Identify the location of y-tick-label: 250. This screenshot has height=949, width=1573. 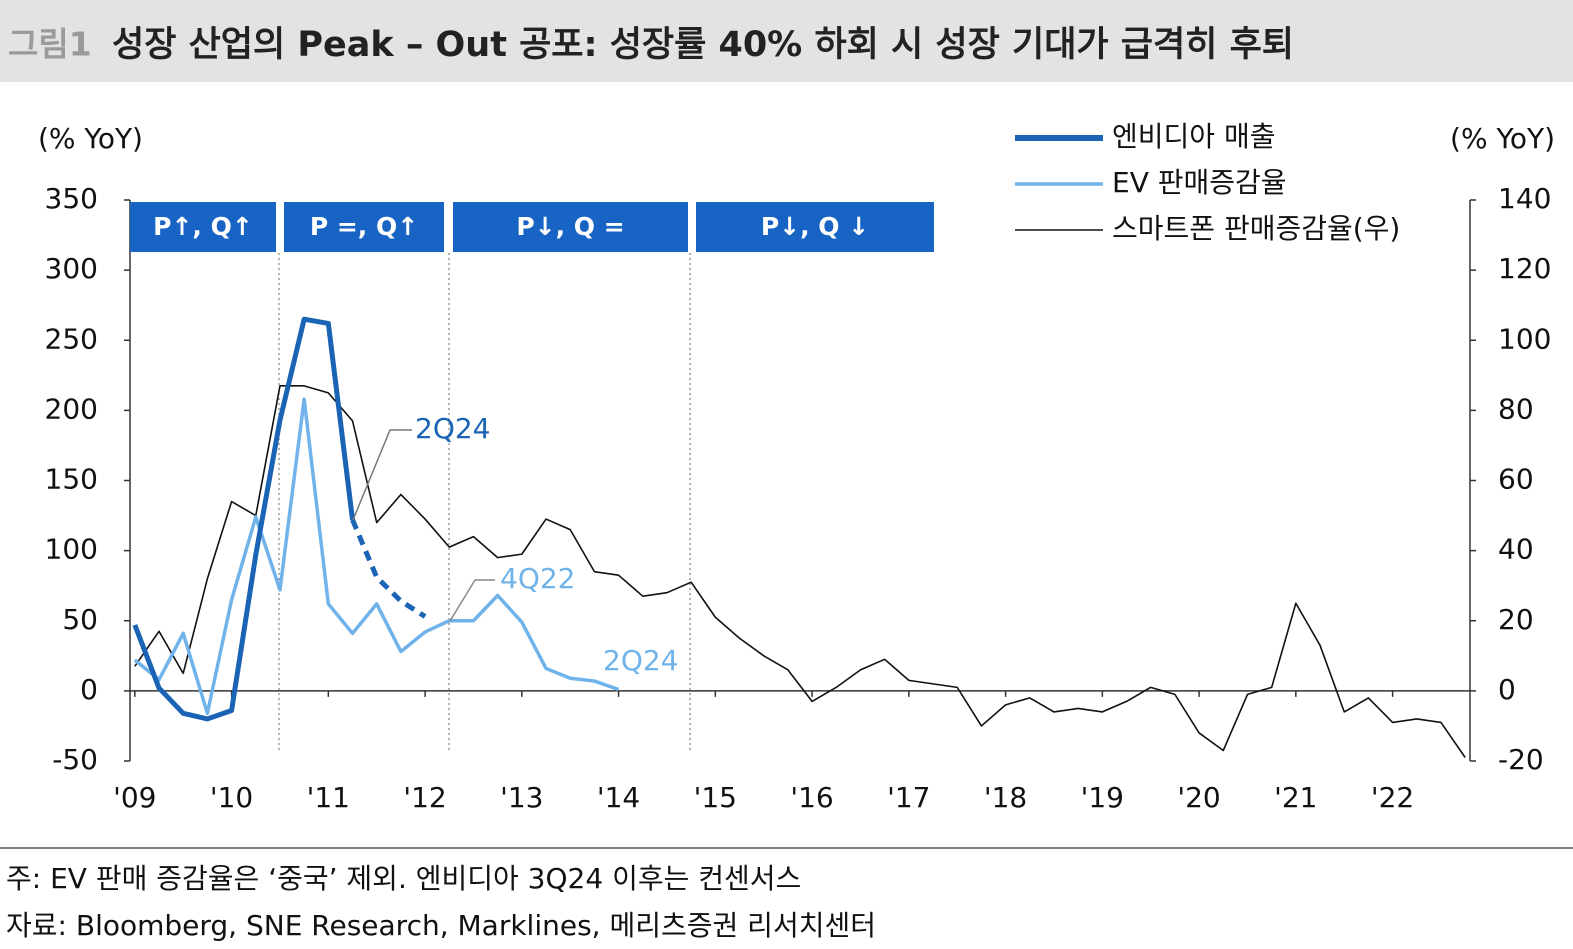
(71, 338).